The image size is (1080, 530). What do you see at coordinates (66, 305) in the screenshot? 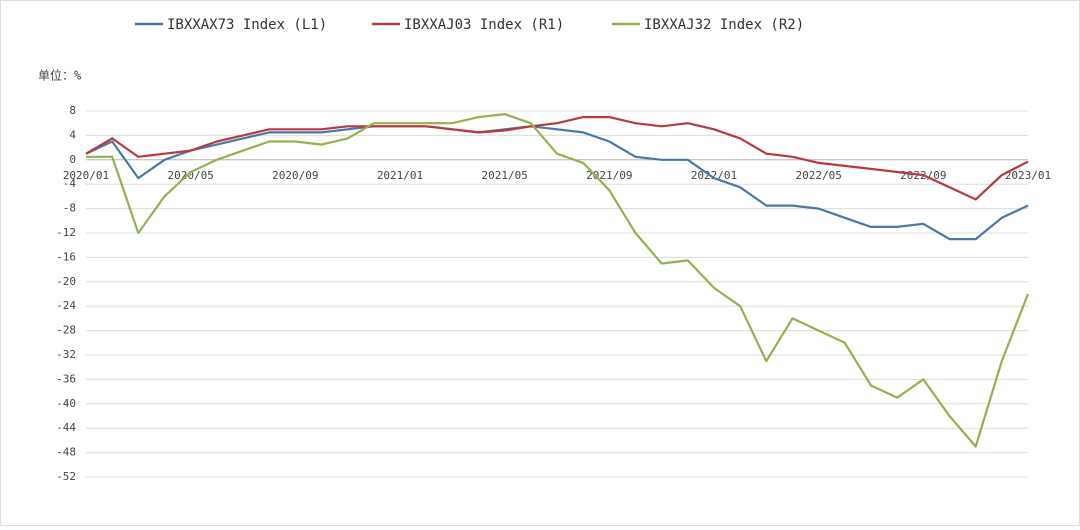
I see `y-tick-label: -24` at bounding box center [66, 305].